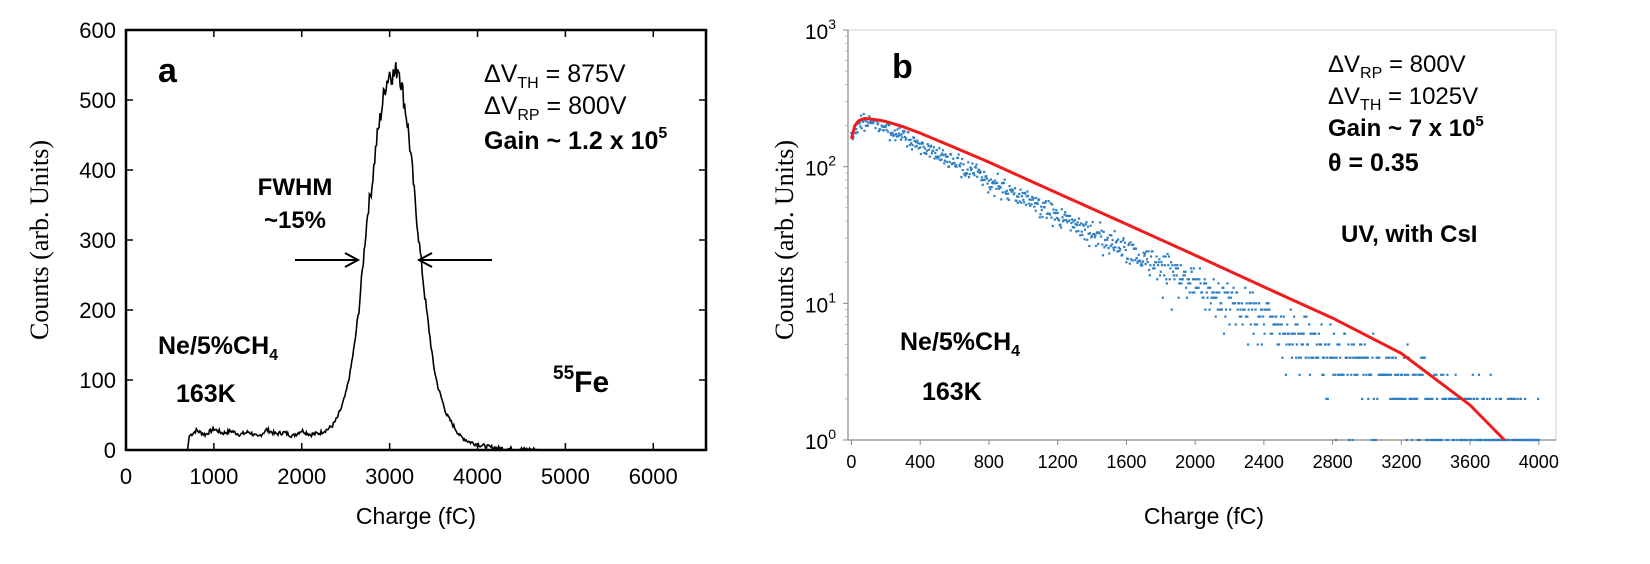 The height and width of the screenshot is (564, 1650). Describe the element at coordinates (575, 140) in the screenshot. I see `panel-a-gain: Gain ~ 1.2 x 105` at that location.